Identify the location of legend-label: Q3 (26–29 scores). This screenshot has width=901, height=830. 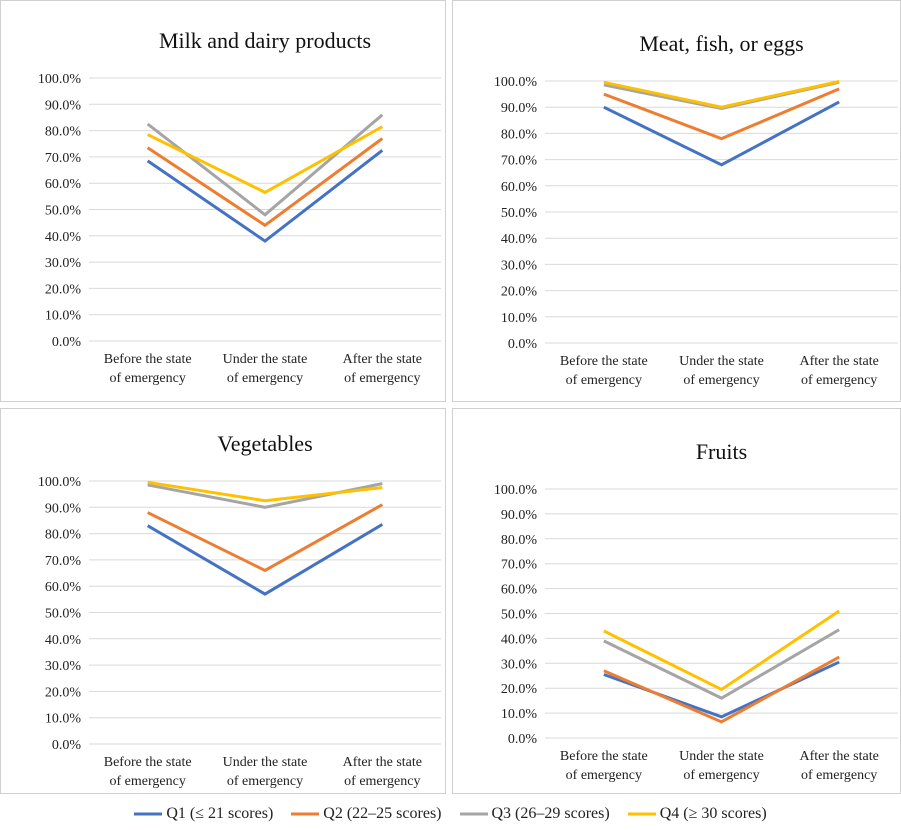
(550, 813).